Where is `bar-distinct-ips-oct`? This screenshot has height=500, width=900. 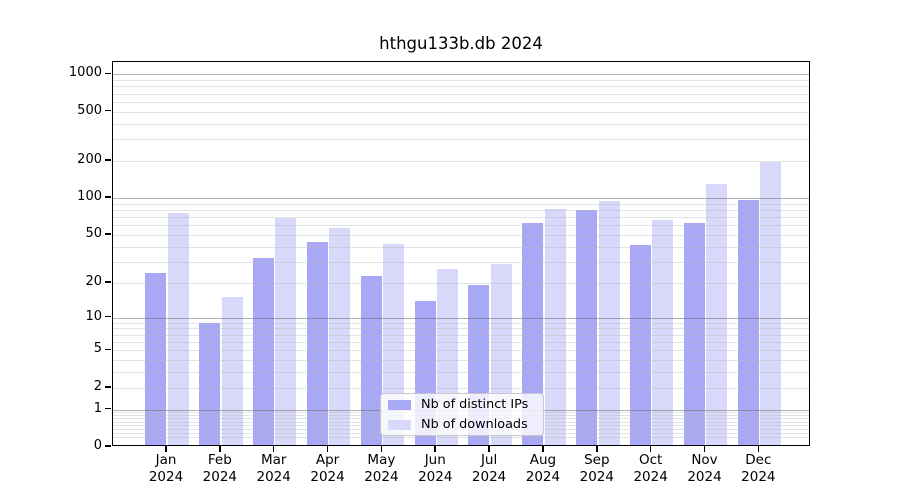
bar-distinct-ips-oct is located at coordinates (640, 345).